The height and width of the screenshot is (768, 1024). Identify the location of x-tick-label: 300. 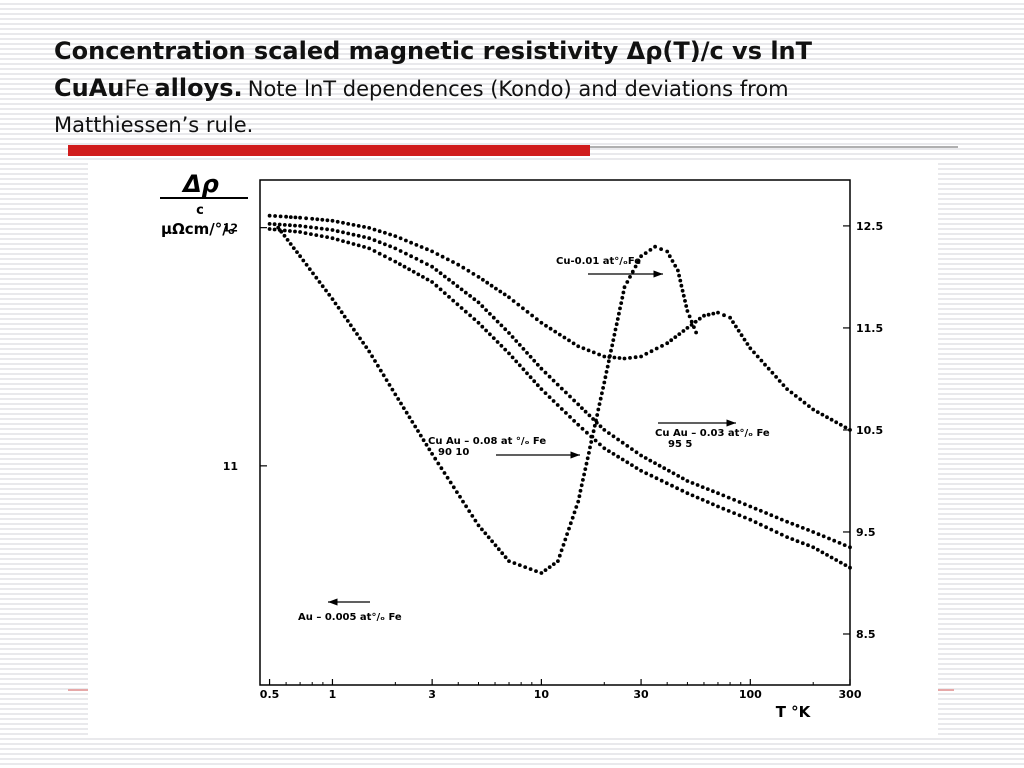
(850, 694).